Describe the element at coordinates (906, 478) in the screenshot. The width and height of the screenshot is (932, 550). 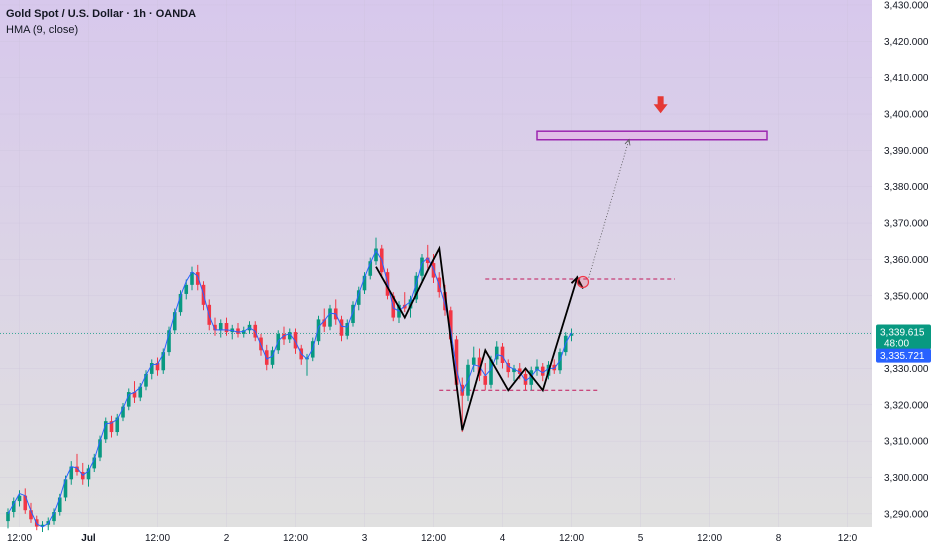
I see `price-tick-label: 3,300.000` at that location.